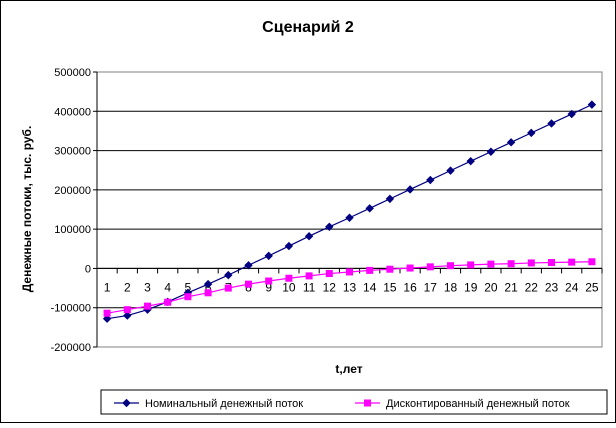  Describe the element at coordinates (71, 348) in the screenshot. I see `y-tick-label: -200000` at that location.